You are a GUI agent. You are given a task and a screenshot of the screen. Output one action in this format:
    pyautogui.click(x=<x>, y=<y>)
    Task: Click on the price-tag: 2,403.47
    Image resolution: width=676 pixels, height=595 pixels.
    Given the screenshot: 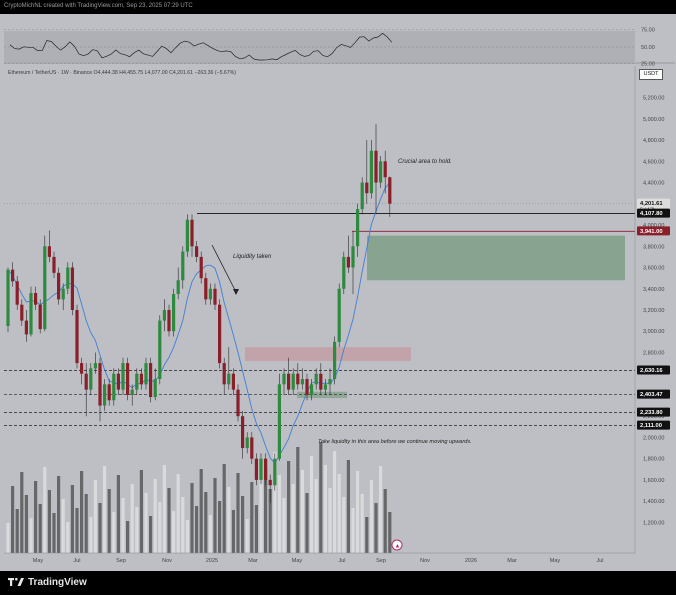 What is the action you would take?
    pyautogui.click(x=653, y=394)
    